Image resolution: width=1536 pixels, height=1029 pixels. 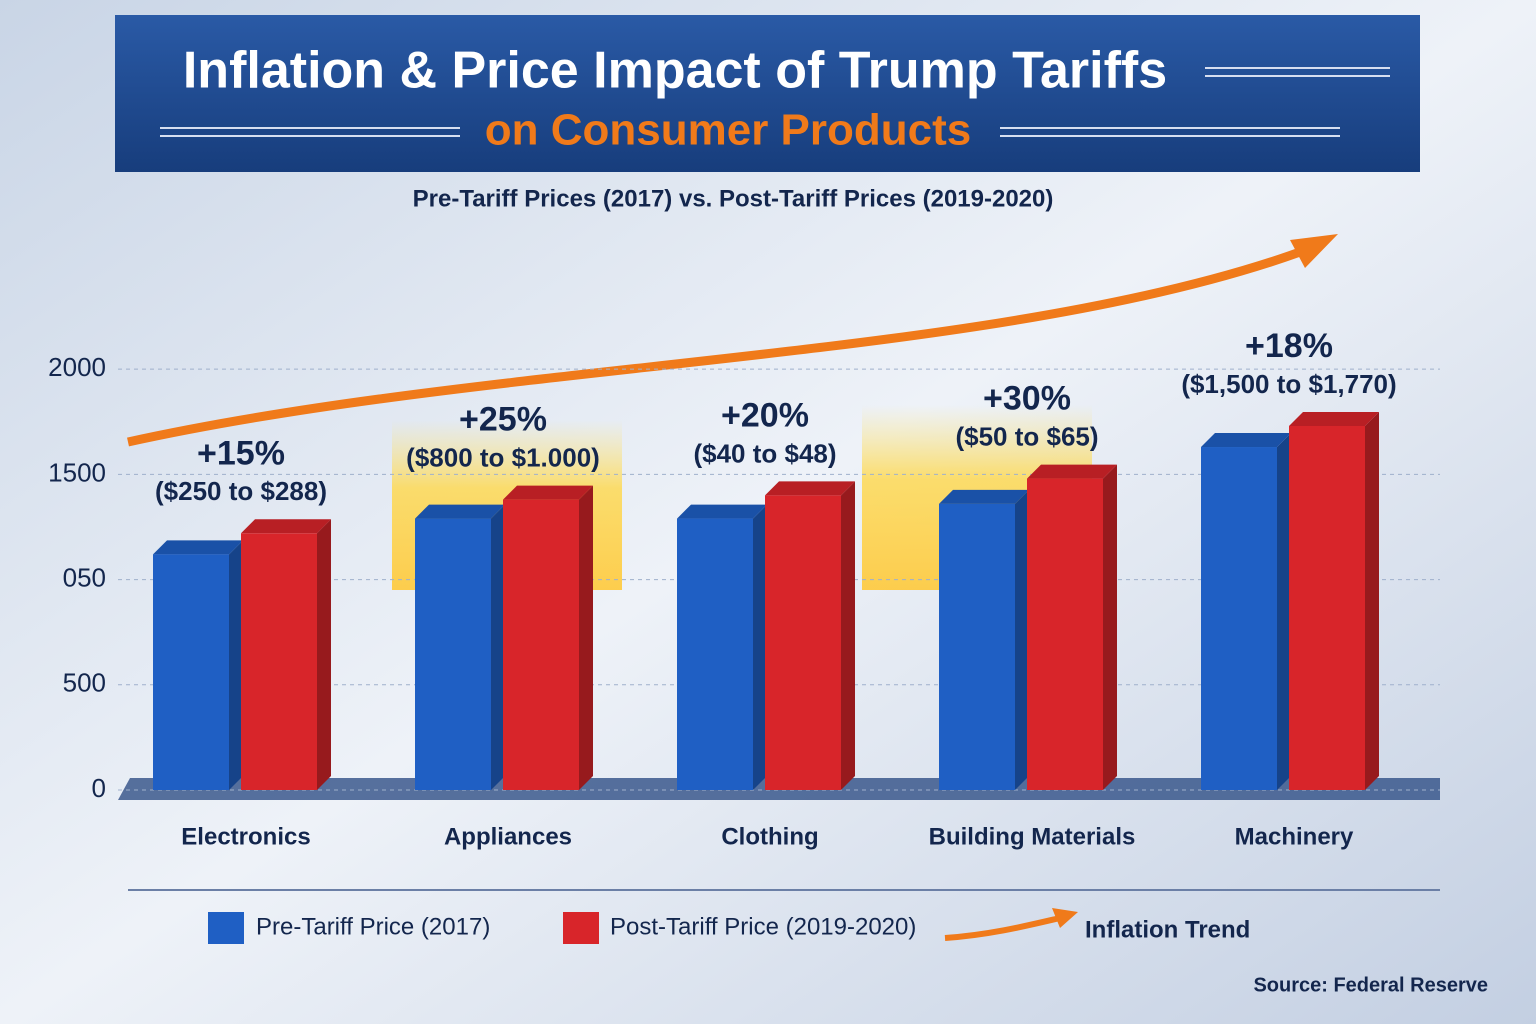 What do you see at coordinates (1065, 918) in the screenshot?
I see `legend-arrow-head` at bounding box center [1065, 918].